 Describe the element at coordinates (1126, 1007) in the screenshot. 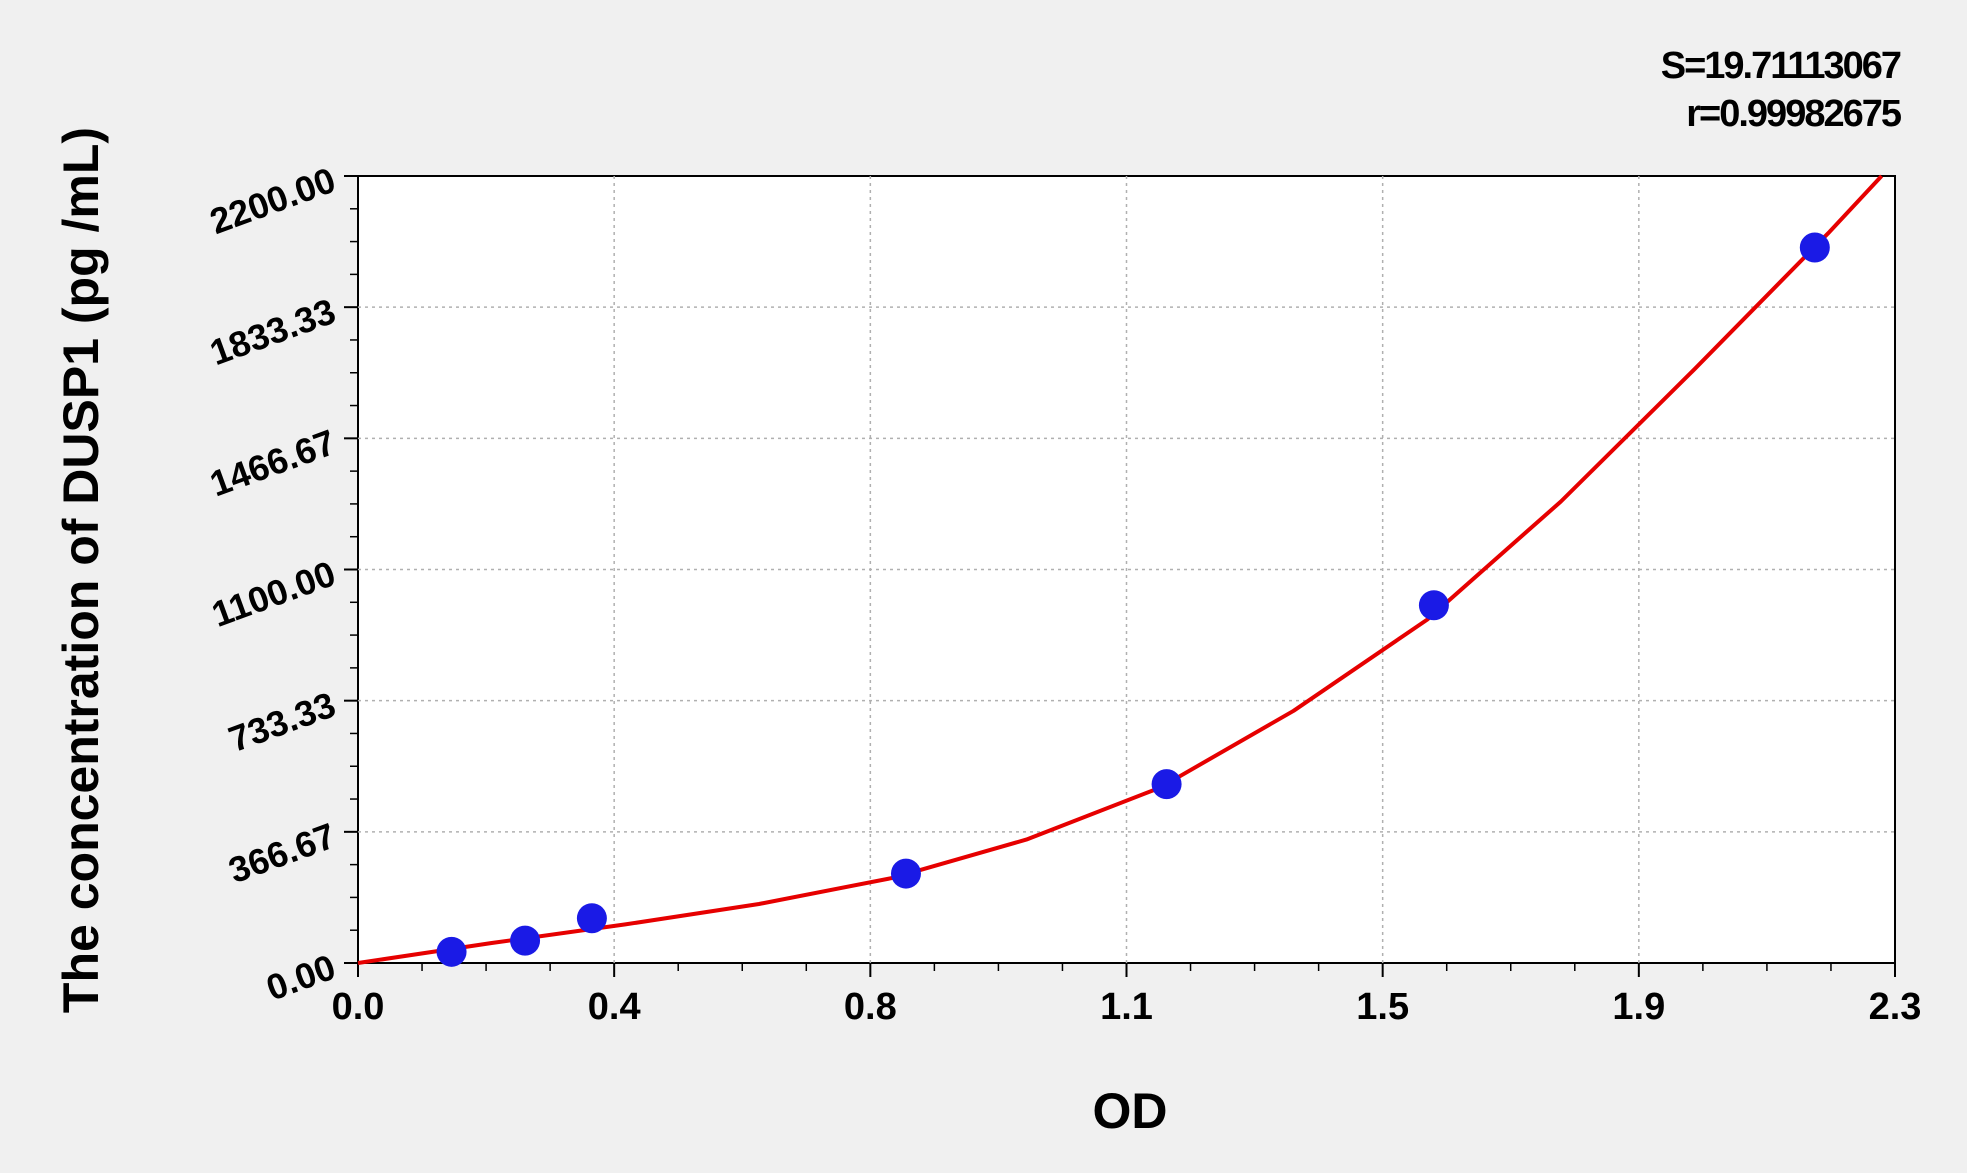

I see `x-tick-label: 1.1` at that location.